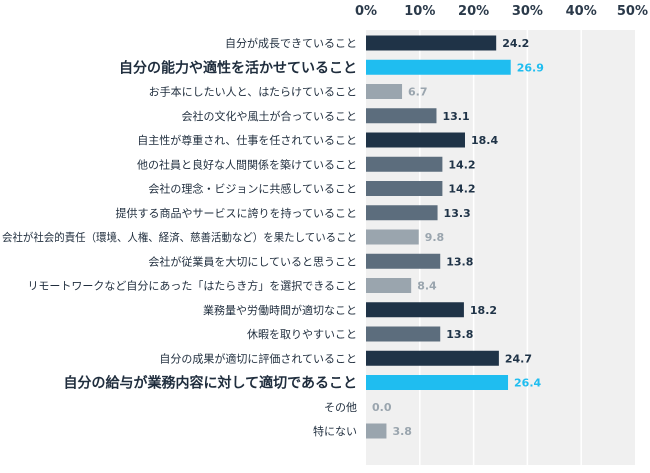 The image size is (650, 473). Describe the element at coordinates (402, 431) in the screenshot. I see `value-label: 3.8` at that location.